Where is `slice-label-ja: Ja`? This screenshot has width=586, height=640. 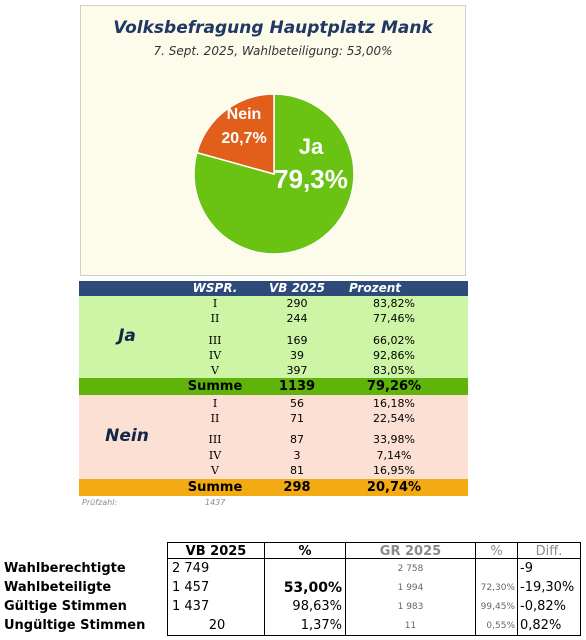 slice-label-ja: Ja is located at coordinates (311, 146).